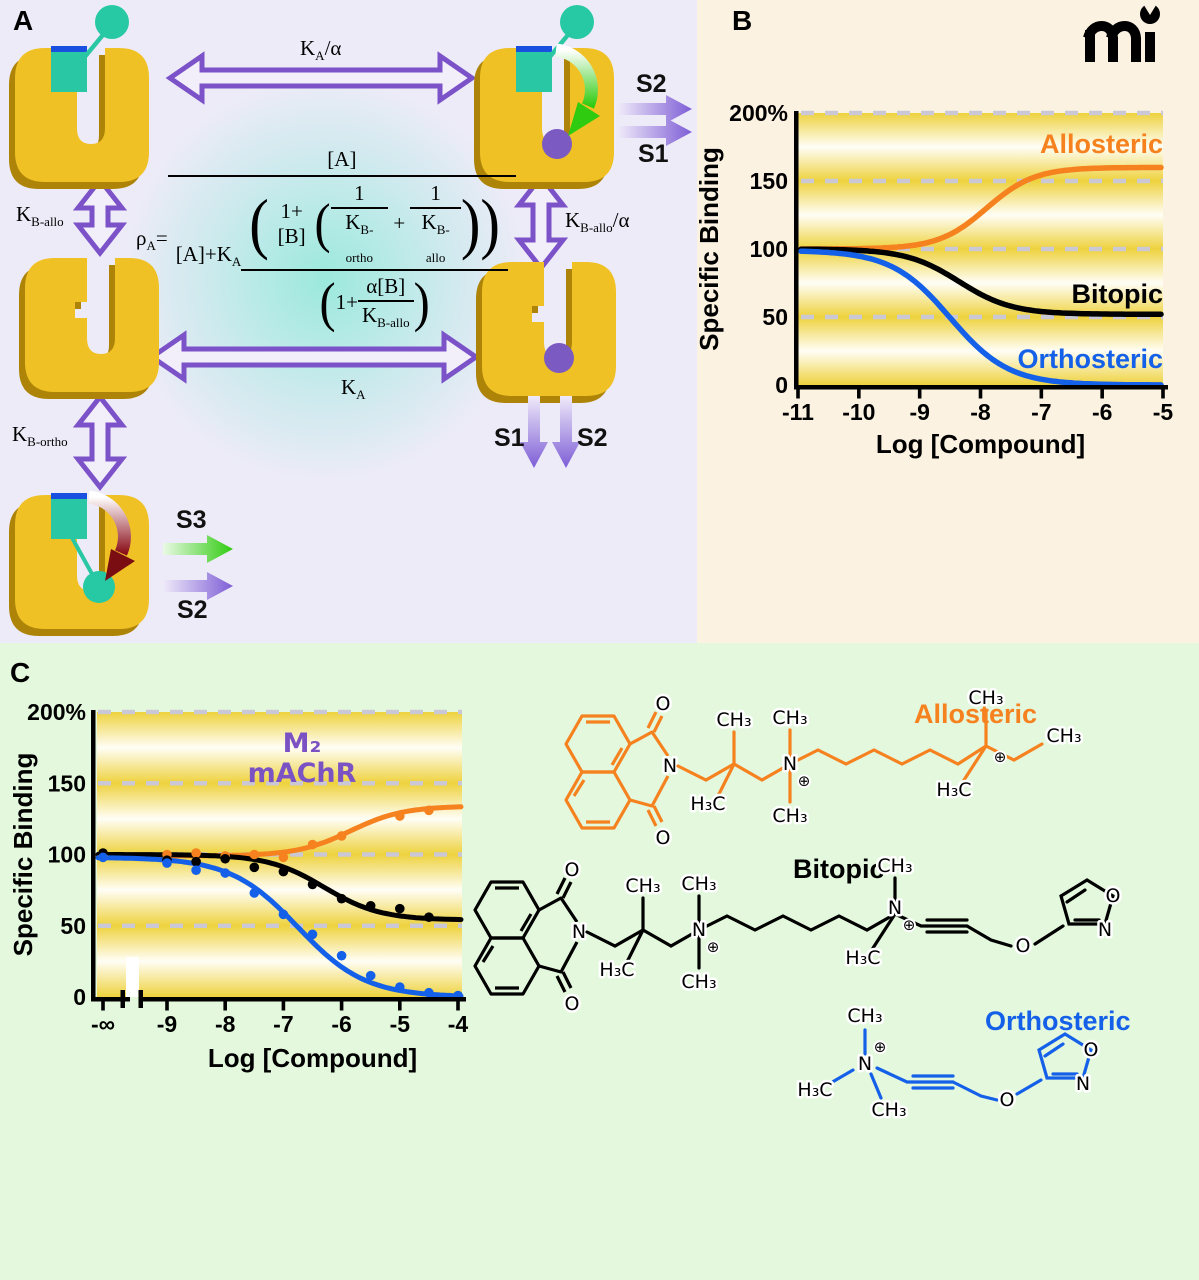 This screenshot has height=1280, width=1199. What do you see at coordinates (341, 240) in the screenshot?
I see `equation-main-fraction: [A] [A]+KA ( 1+[B] ( 1 KB-ortho + 1 KB-` at bounding box center [341, 240].